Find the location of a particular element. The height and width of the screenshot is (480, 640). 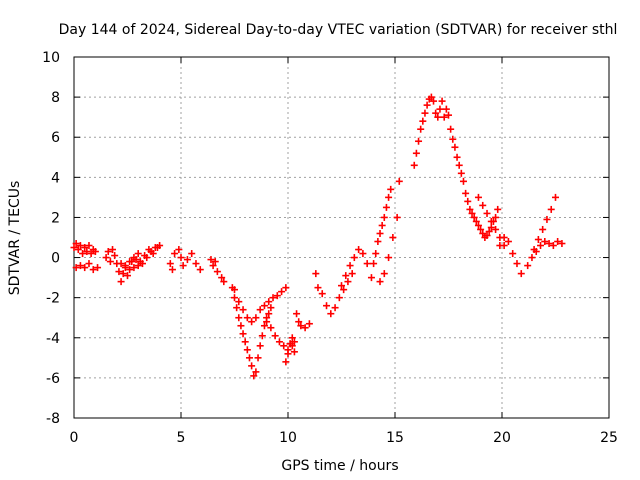

x-tick-label: 5 is located at coordinates (181, 438).